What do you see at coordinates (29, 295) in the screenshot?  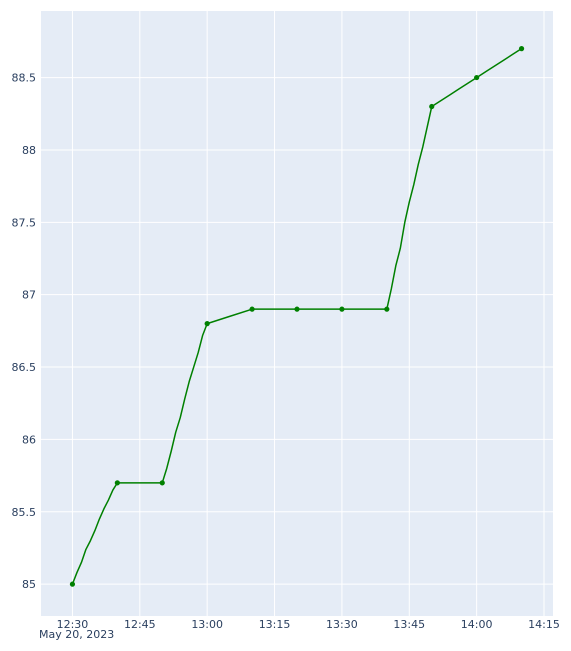 I see `y-tick-label: 87` at bounding box center [29, 295].